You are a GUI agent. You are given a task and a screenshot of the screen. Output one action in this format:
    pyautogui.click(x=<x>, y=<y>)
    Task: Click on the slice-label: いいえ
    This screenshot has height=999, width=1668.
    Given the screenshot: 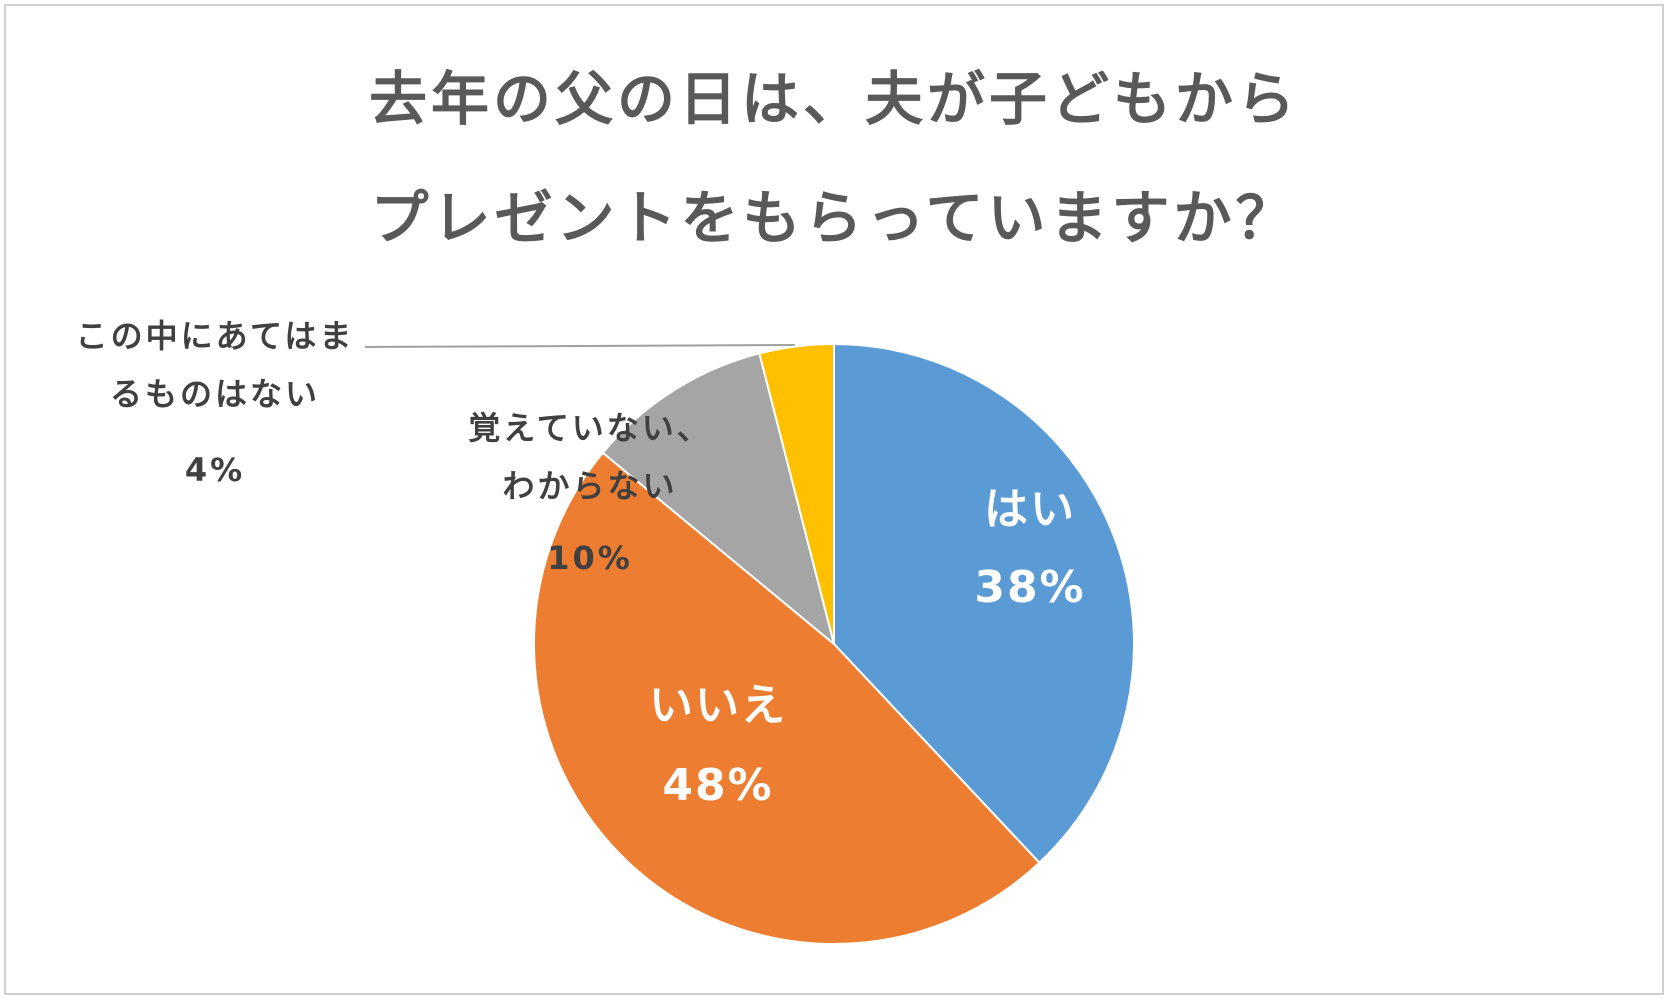 What is the action you would take?
    pyautogui.click(x=718, y=705)
    